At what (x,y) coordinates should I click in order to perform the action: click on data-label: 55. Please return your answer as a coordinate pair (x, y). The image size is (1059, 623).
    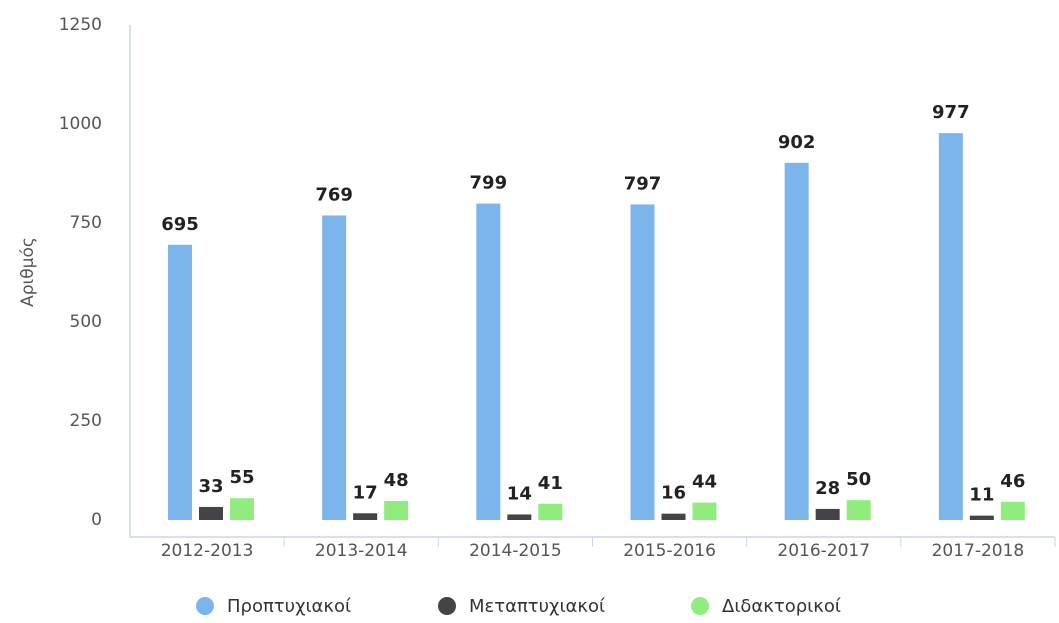
    Looking at the image, I should click on (241, 477).